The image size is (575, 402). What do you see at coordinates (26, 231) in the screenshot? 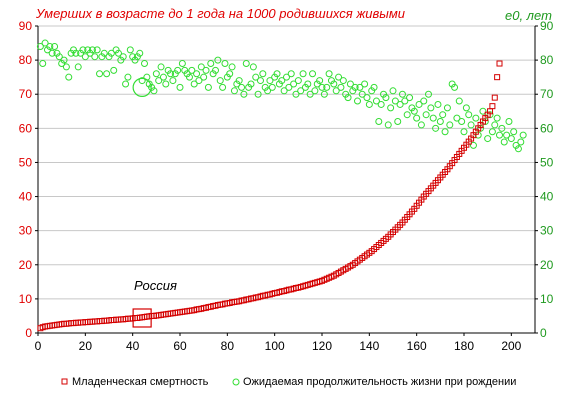
I see `y-tick-label: 30` at bounding box center [26, 231].